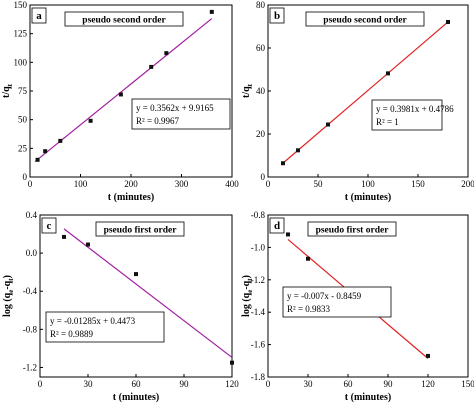 The image size is (474, 410). What do you see at coordinates (415, 109) in the screenshot?
I see `fit-equation: y = 0.3981x + 0.4786` at bounding box center [415, 109].